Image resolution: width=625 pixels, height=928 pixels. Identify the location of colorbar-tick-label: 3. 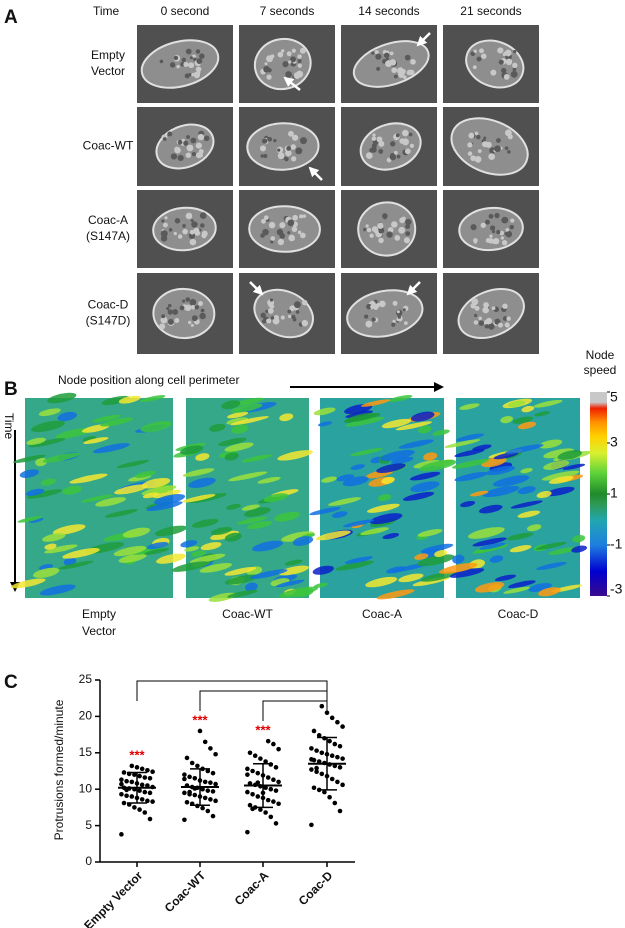
(614, 442).